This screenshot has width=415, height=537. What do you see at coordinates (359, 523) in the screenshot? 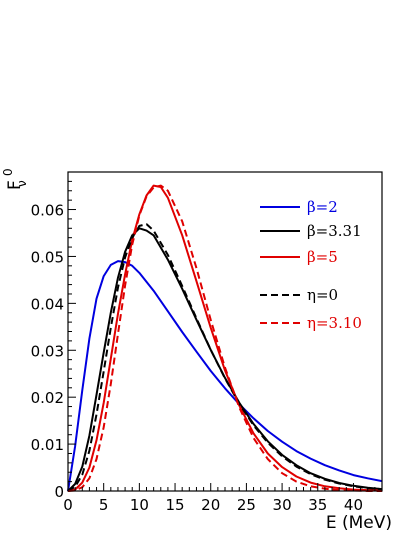
I see `x-axis-label: E (MeV)` at bounding box center [359, 523].